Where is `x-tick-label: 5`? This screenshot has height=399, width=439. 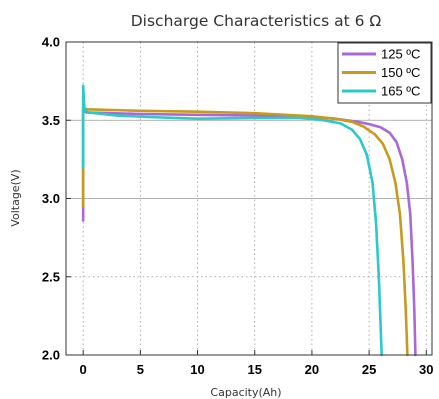 x-tick-label: 5 is located at coordinates (140, 369).